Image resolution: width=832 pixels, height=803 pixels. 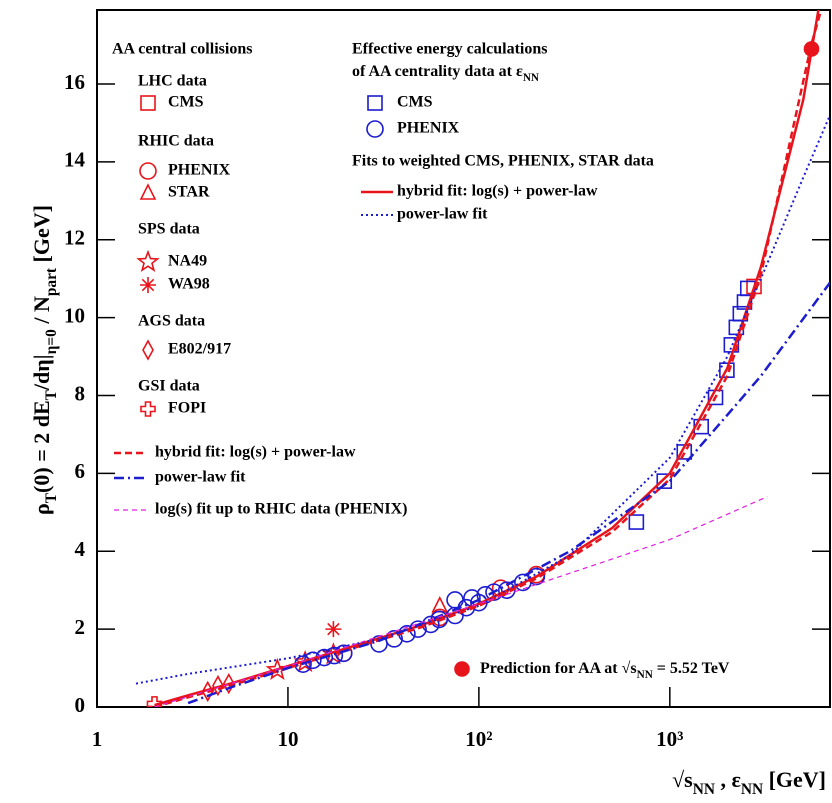 I want to click on legend-heading: of AA centrality data at εNN, so click(x=445, y=73).